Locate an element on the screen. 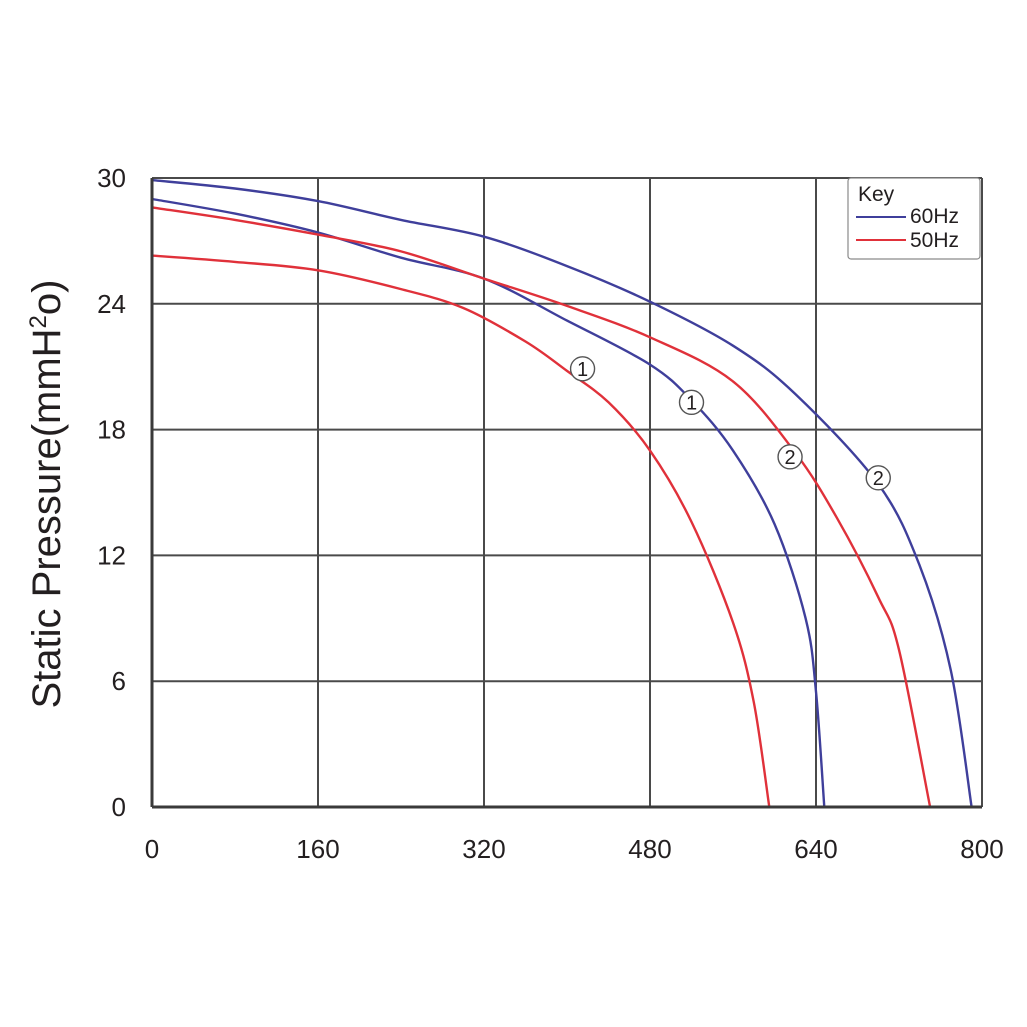 The image size is (1027, 1027). curve-marker-2-50hz: 2 is located at coordinates (790, 457).